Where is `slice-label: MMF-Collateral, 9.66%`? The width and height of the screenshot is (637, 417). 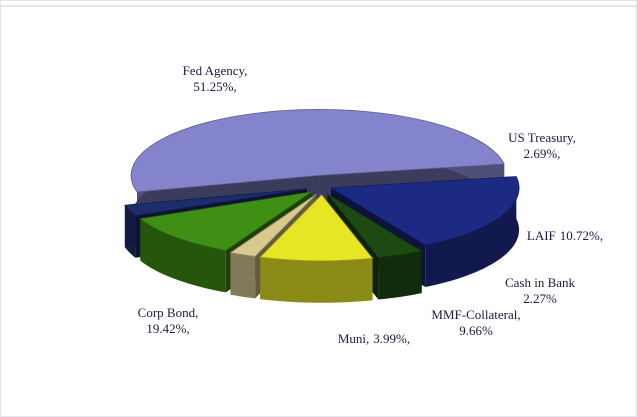 slice-label: MMF-Collateral, 9.66% is located at coordinates (475, 322).